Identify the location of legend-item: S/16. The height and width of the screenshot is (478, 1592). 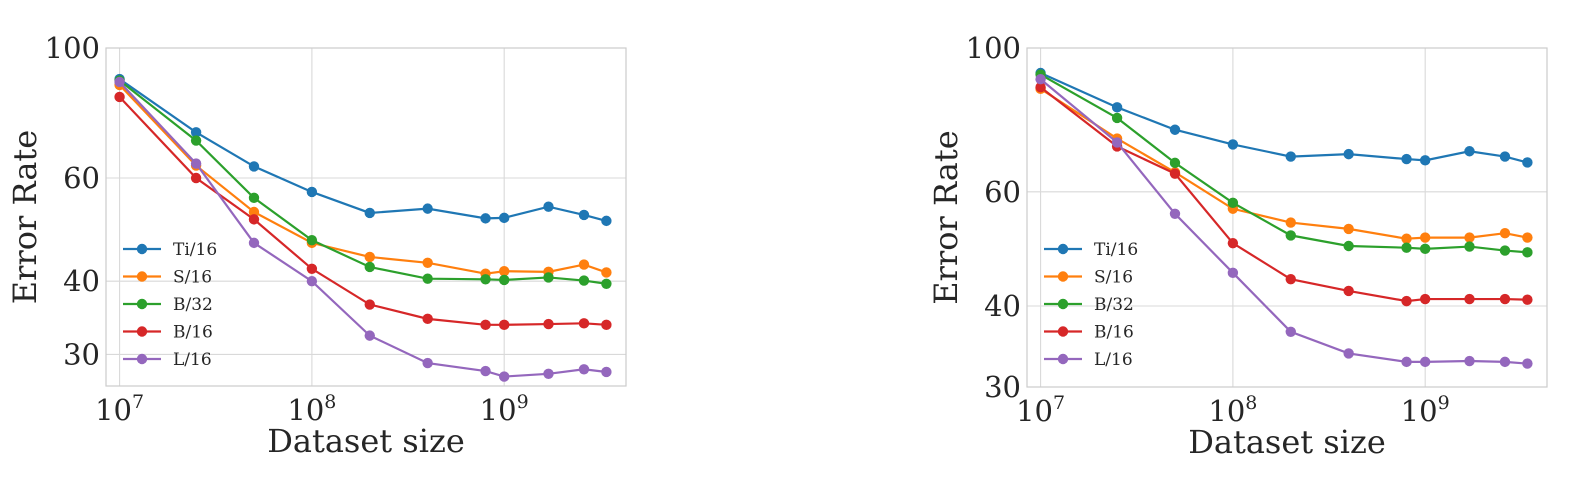
(167, 278).